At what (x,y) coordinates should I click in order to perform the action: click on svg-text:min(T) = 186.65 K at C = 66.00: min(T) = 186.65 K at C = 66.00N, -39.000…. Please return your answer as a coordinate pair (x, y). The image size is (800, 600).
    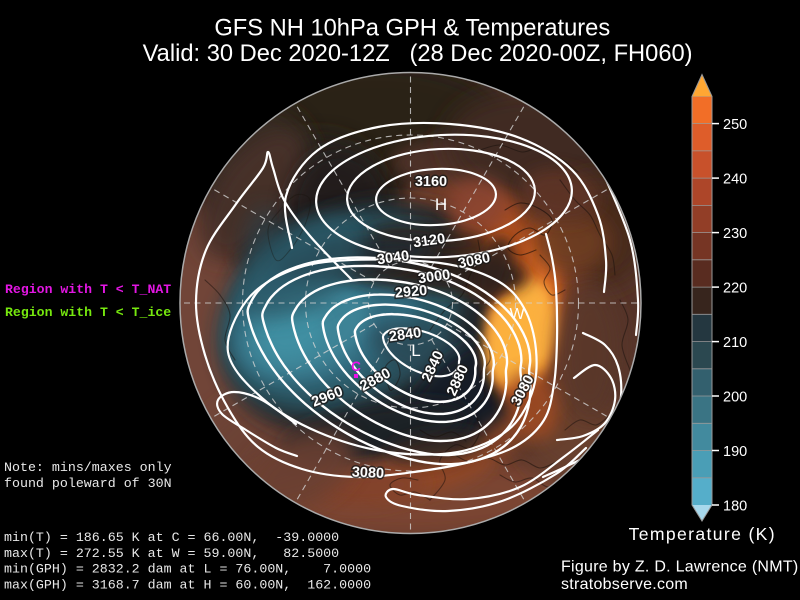
    Looking at the image, I should click on (171, 537).